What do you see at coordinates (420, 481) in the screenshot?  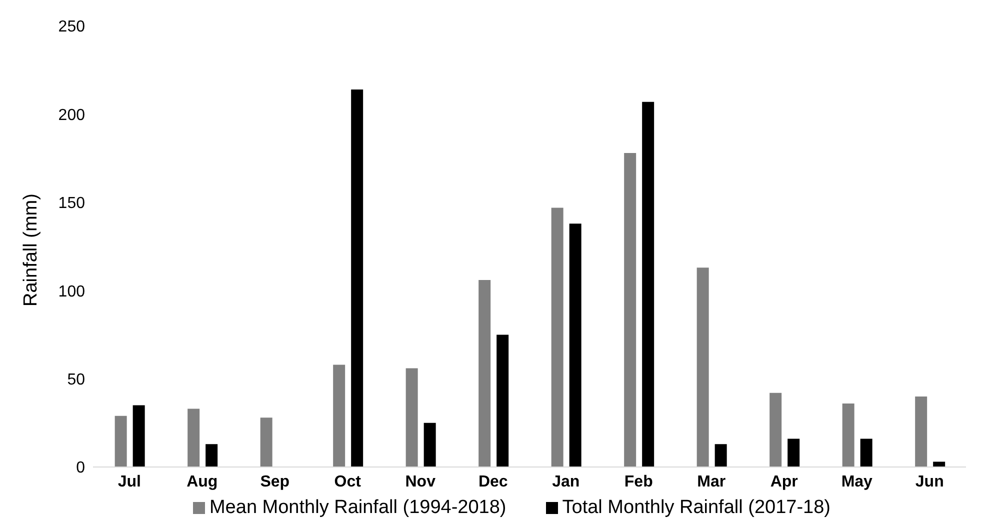 I see `x-tick-label: Nov` at bounding box center [420, 481].